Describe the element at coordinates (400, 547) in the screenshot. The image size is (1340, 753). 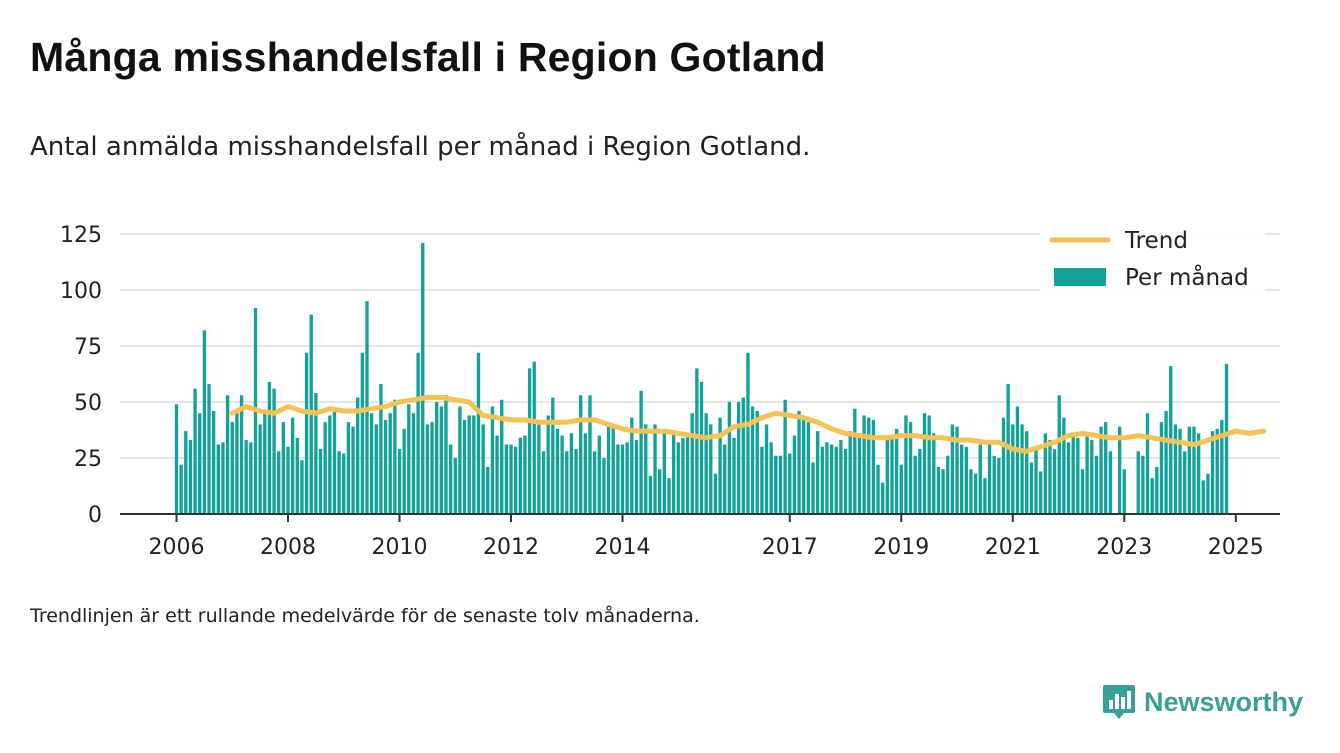
I see `x-tick-label: 2010` at that location.